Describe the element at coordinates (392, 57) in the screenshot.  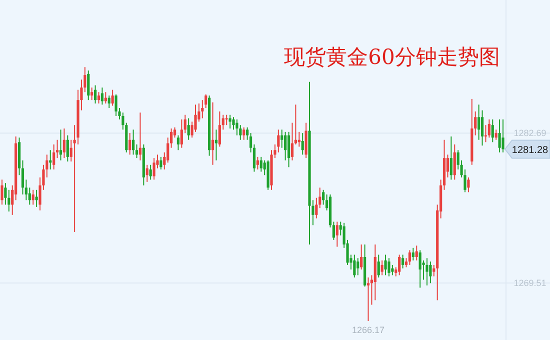
I see `text: 现货黄金60分钟走势图` at that location.